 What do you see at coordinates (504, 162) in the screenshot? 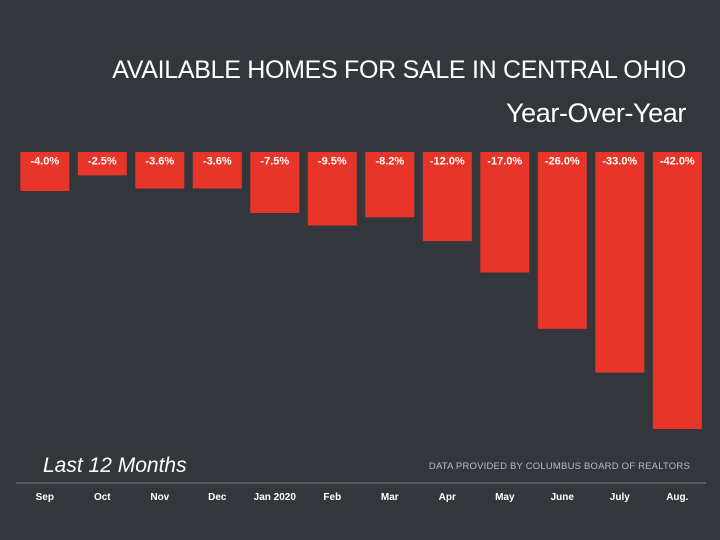
I see `bar-value-label: -17.0%` at bounding box center [504, 162].